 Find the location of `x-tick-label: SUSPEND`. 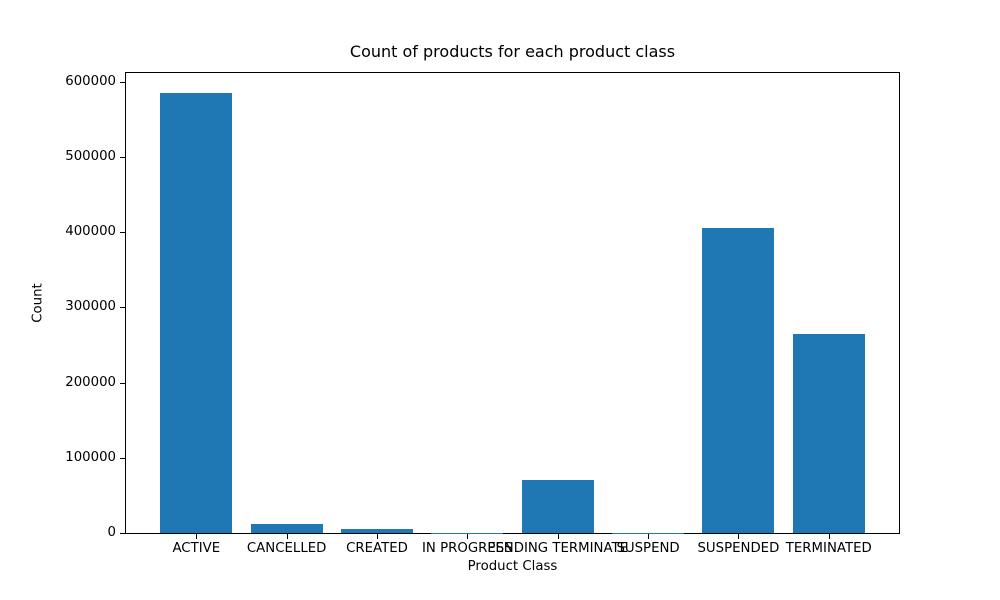

x-tick-label: SUSPEND is located at coordinates (648, 548).